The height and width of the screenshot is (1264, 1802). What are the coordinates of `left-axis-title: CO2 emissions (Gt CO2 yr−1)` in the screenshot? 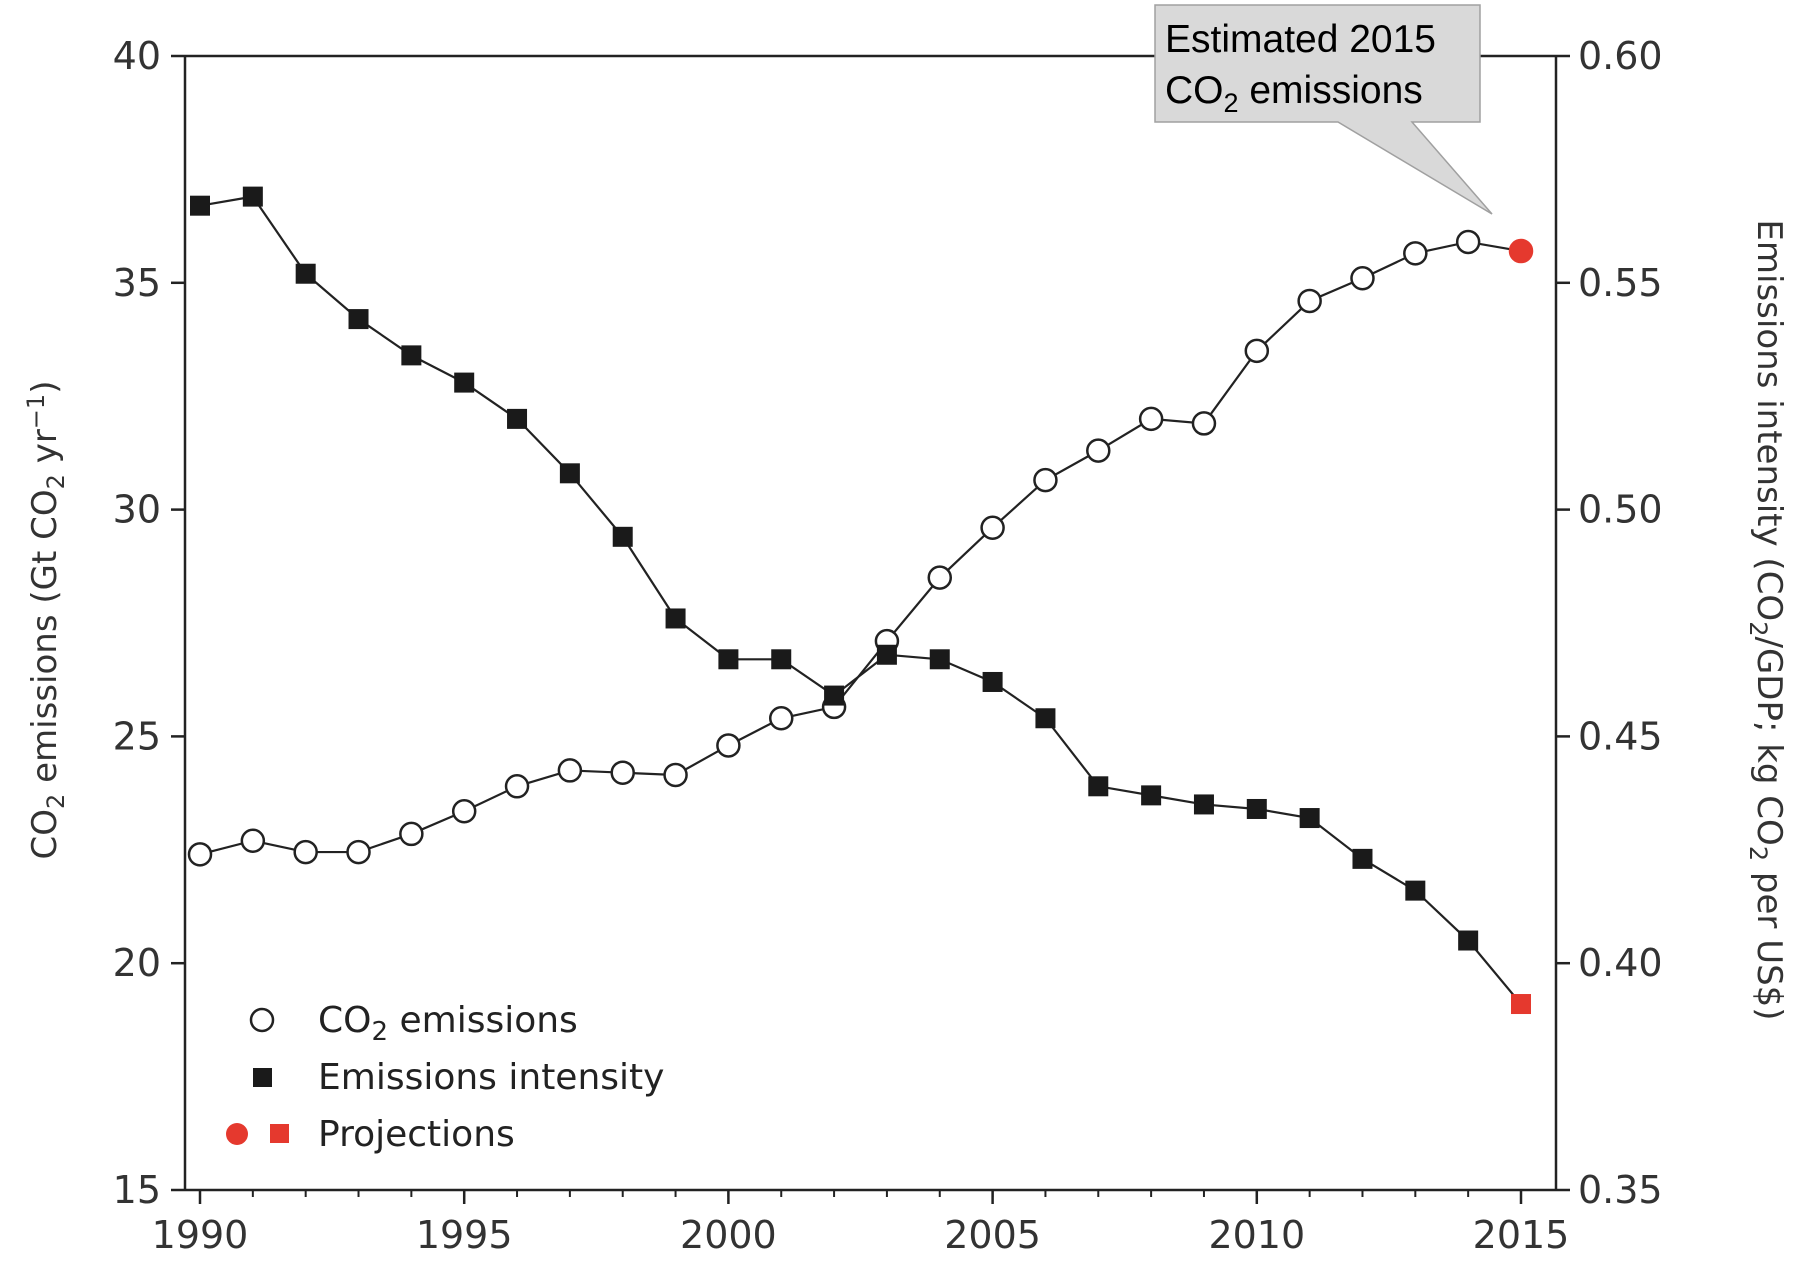 It's located at (46, 620).